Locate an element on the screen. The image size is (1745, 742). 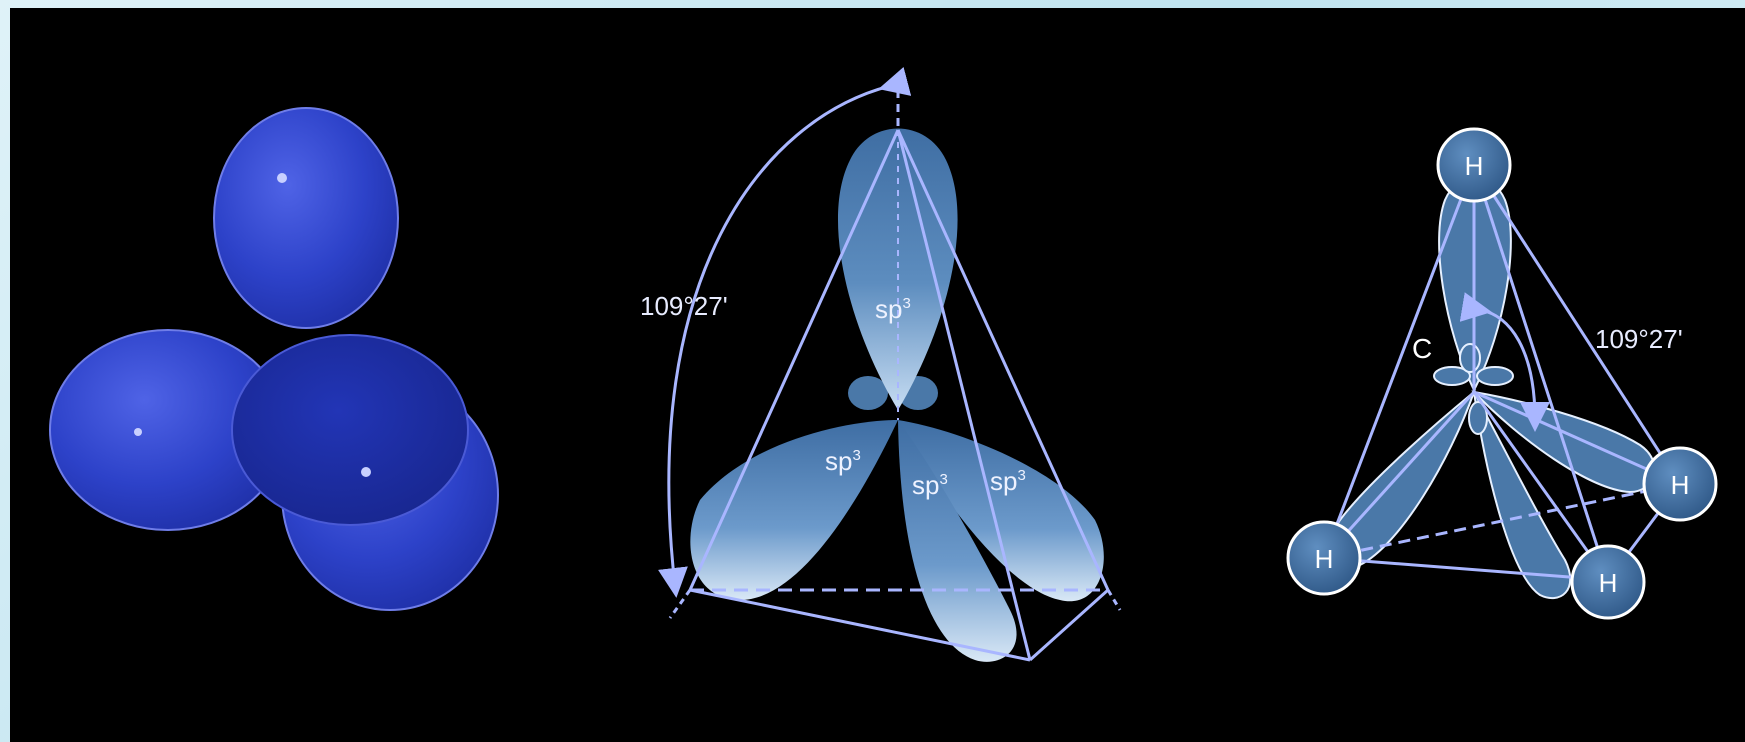
right-angle-arc is located at coordinates (1504, 362).